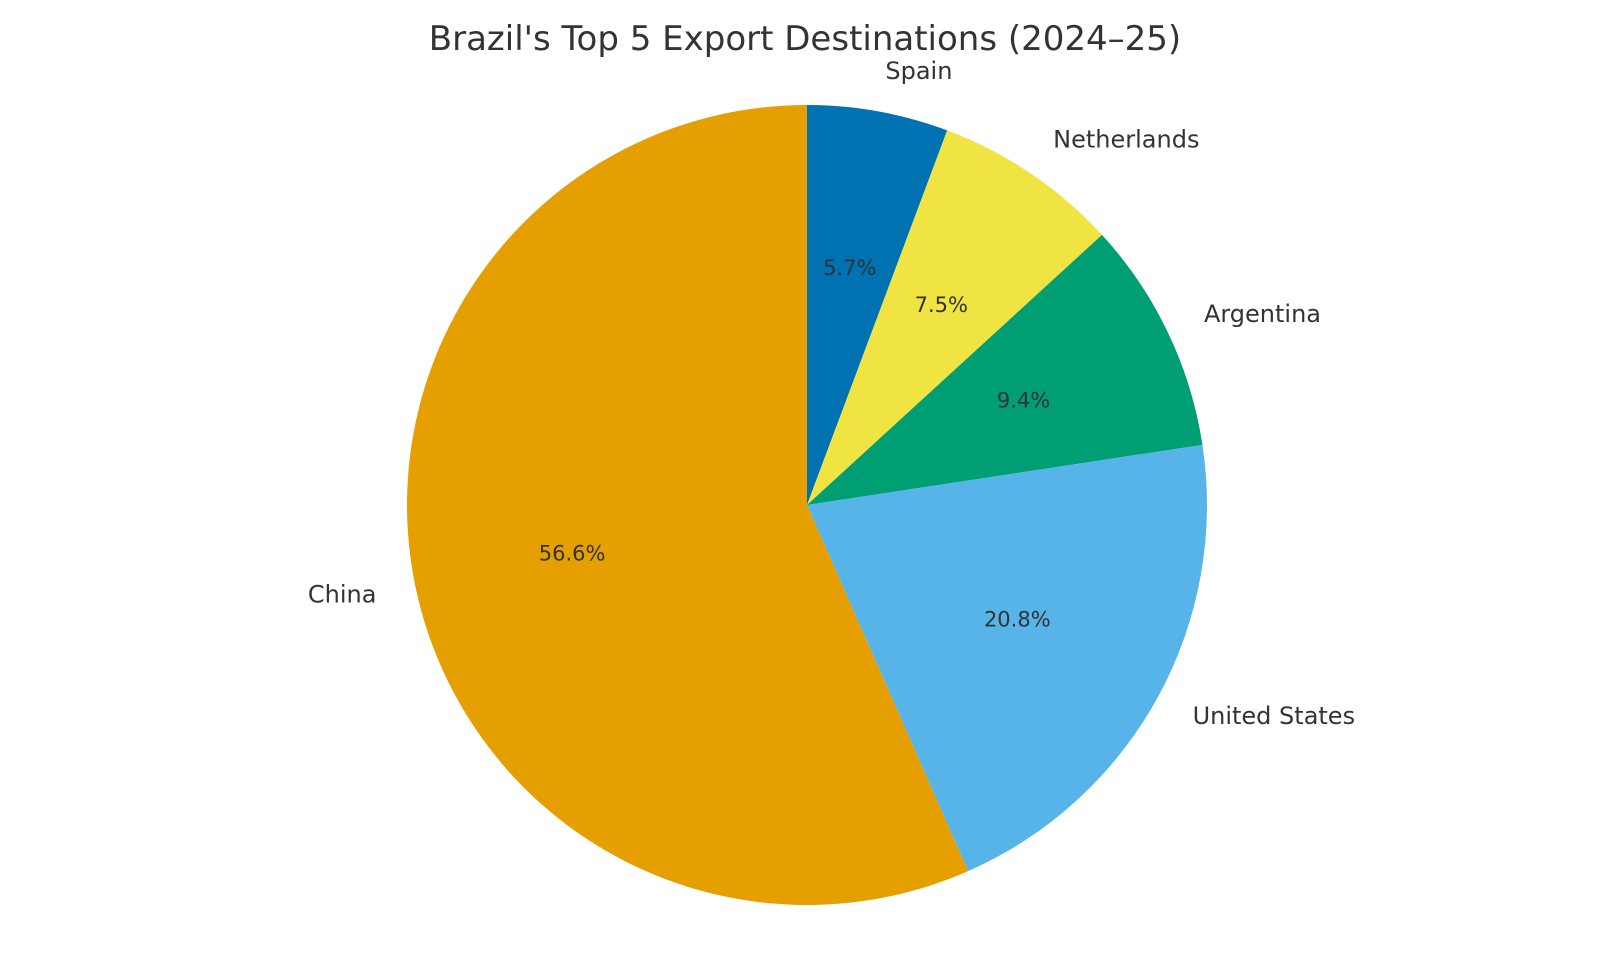 This screenshot has width=1600, height=960. Describe the element at coordinates (1007, 658) in the screenshot. I see `pie-slice-united-states` at that location.